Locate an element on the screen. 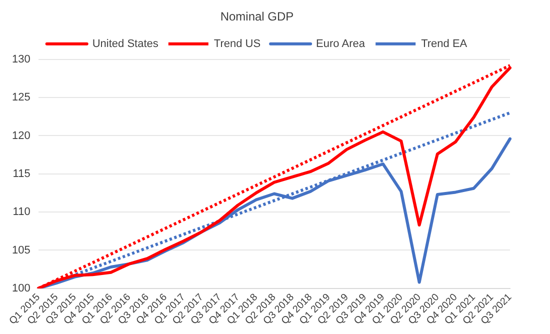 This screenshot has height=334, width=550. chart-title: Nominal GDP is located at coordinates (257, 17).